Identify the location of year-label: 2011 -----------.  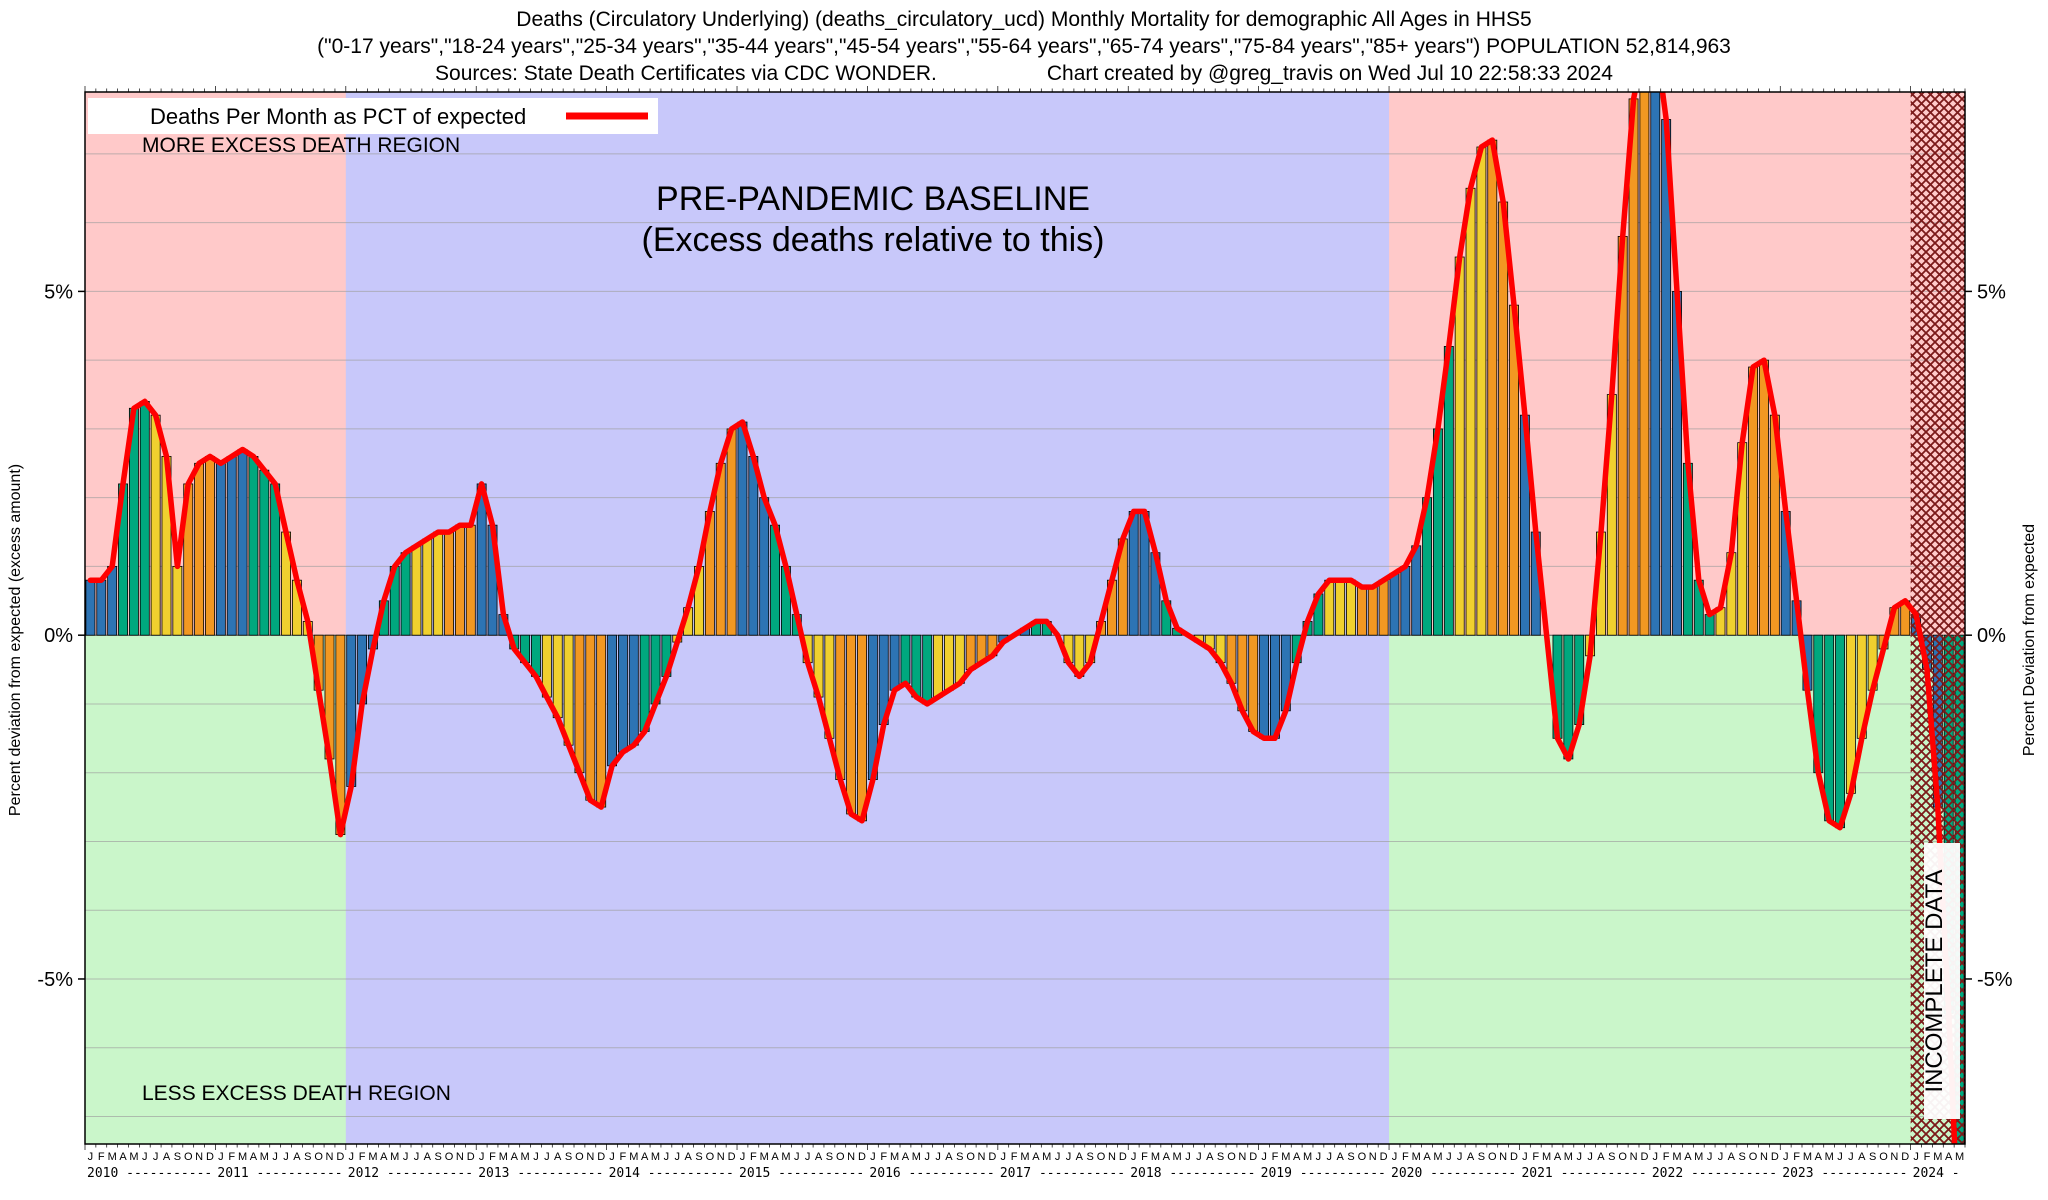
(279, 1173).